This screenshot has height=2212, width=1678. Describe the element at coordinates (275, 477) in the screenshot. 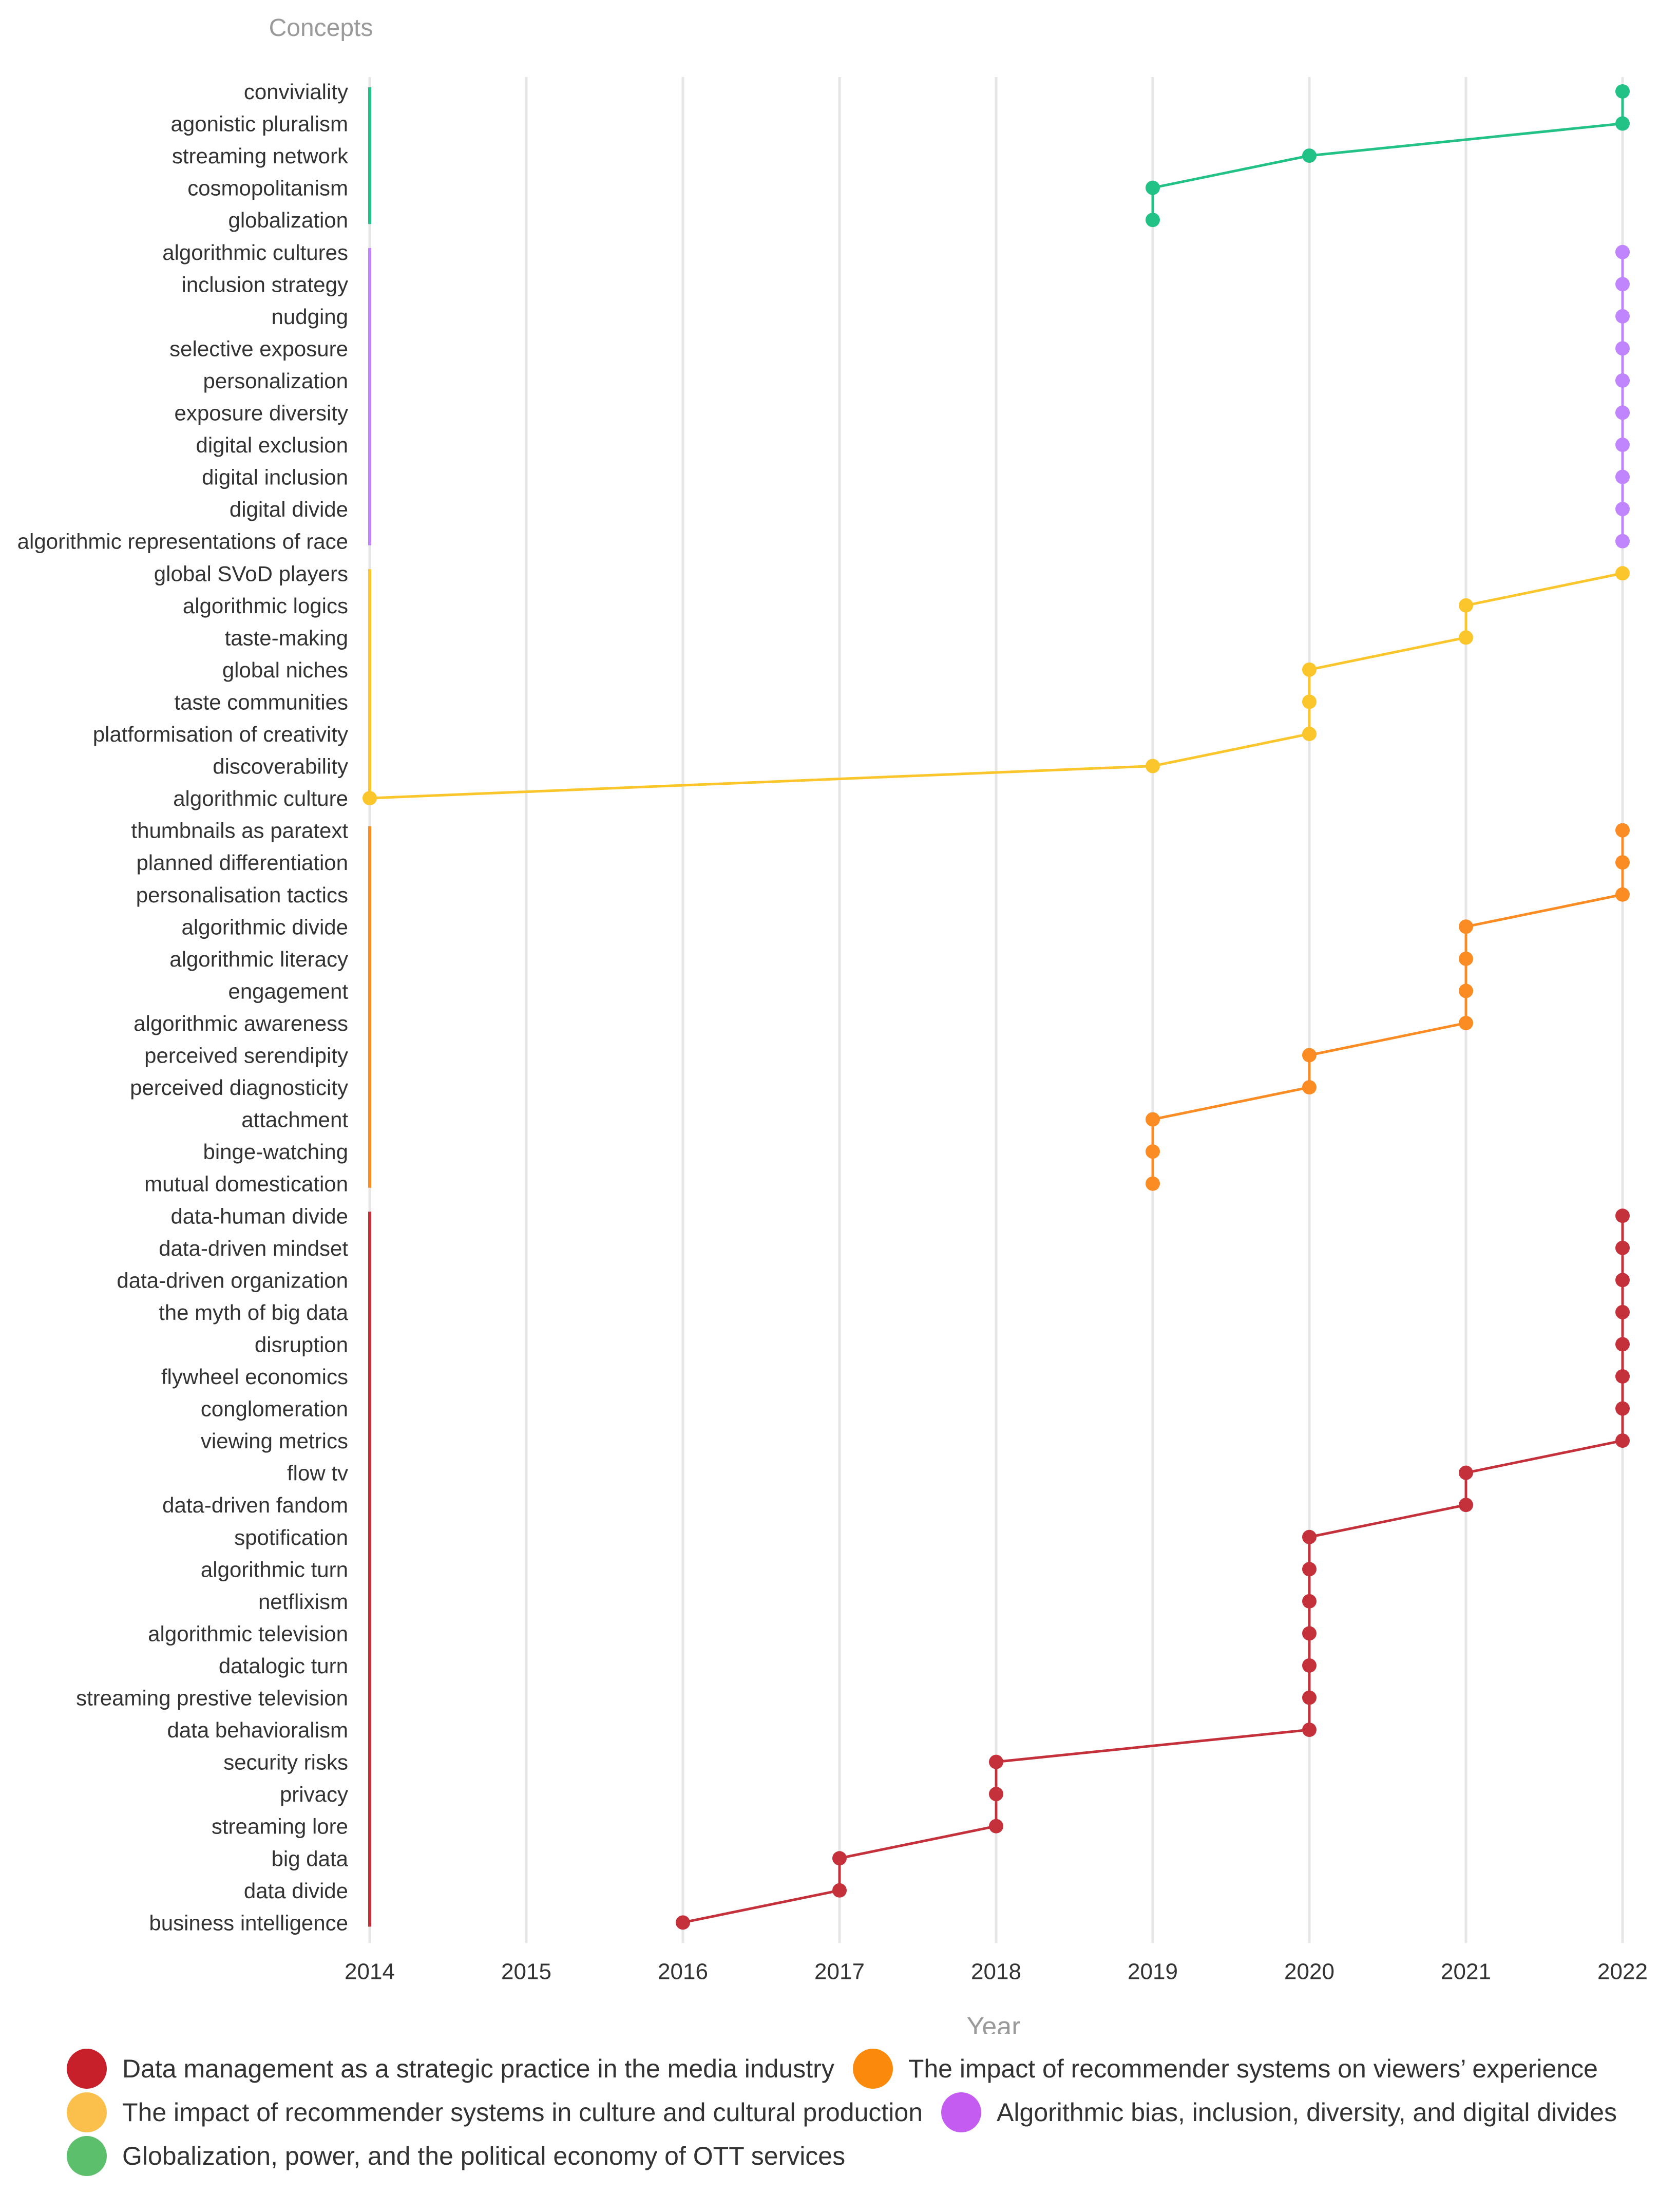

I see `concept-label: digital inclusion` at that location.